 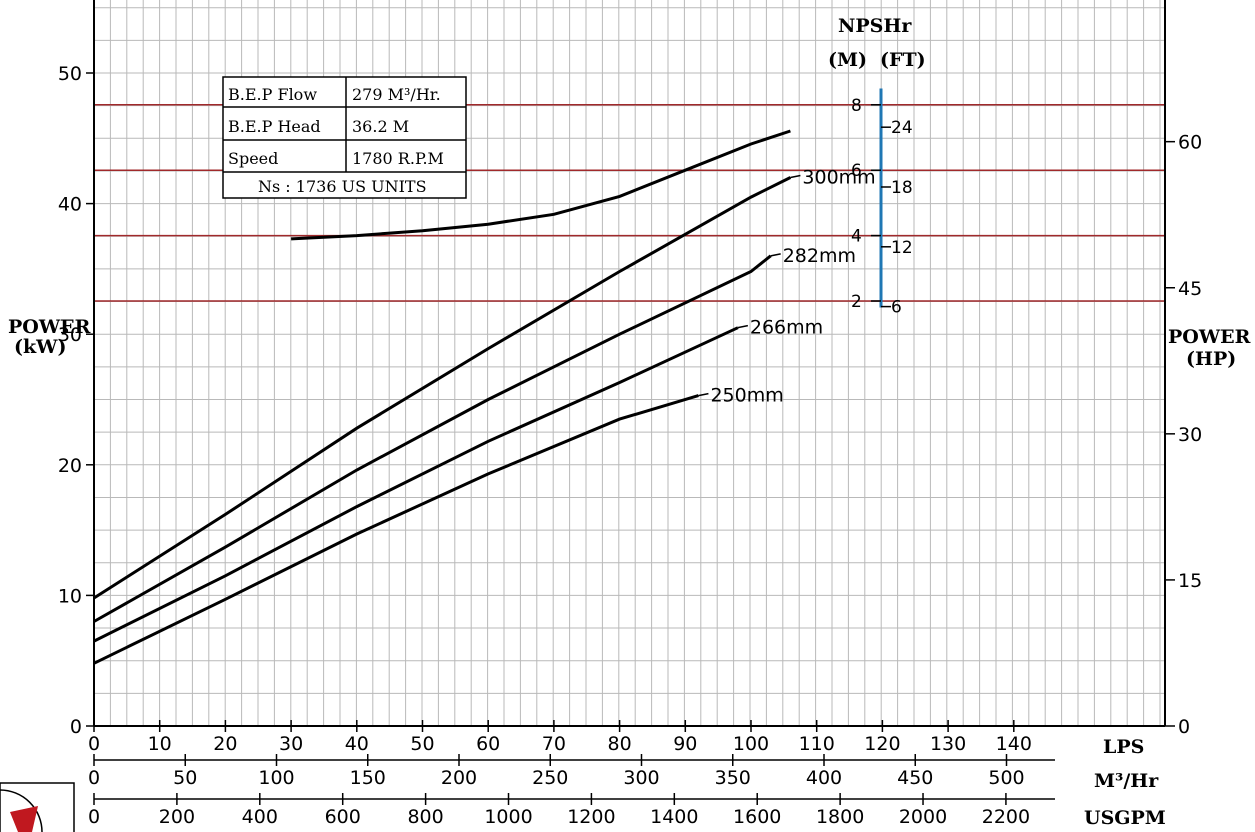 What do you see at coordinates (903, 60) in the screenshot?
I see `npshr-unit-ft: (FT)` at bounding box center [903, 60].